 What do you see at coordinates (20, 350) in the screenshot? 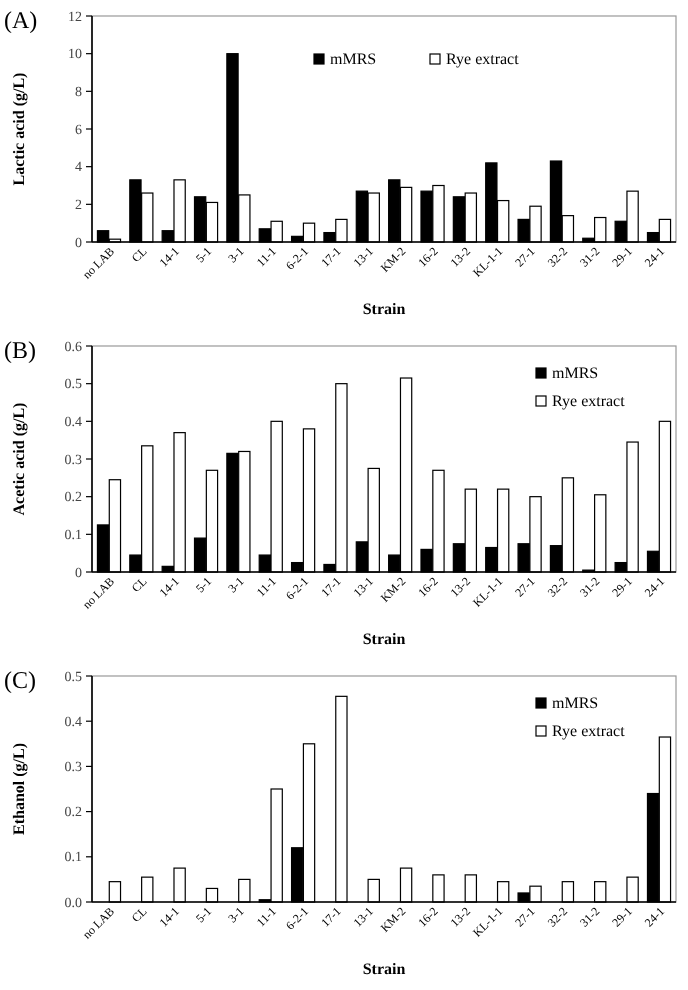
I see `chart-title: (B)` at bounding box center [20, 350].